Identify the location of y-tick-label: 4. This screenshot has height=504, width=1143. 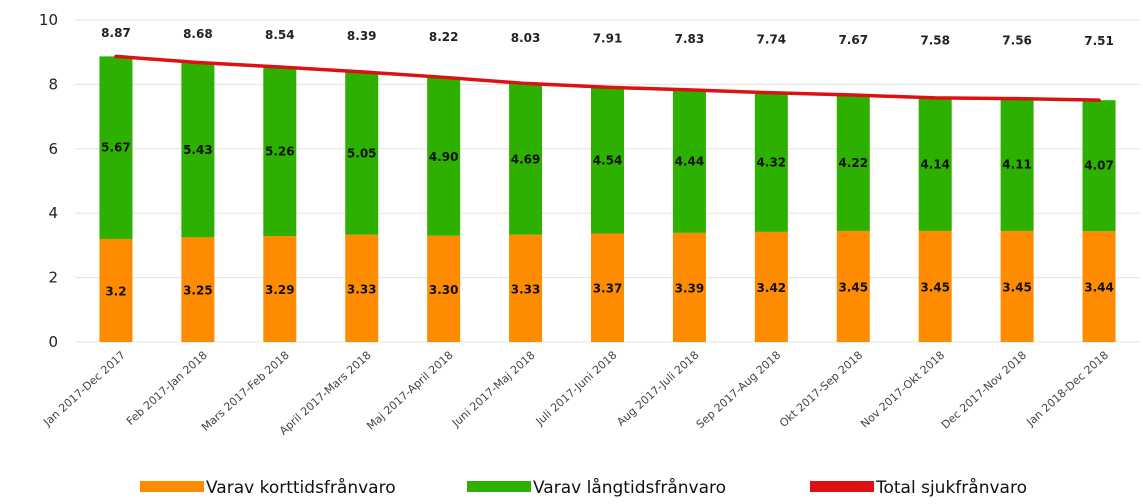
(53, 213).